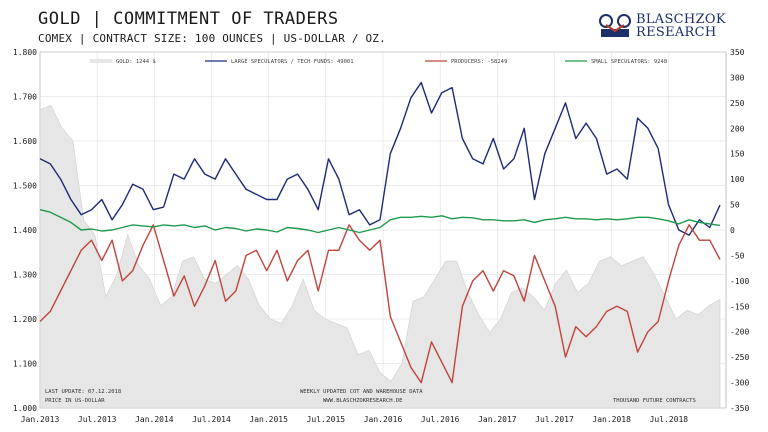 The width and height of the screenshot is (768, 432). What do you see at coordinates (615, 25) in the screenshot?
I see `logo-icon` at bounding box center [615, 25].